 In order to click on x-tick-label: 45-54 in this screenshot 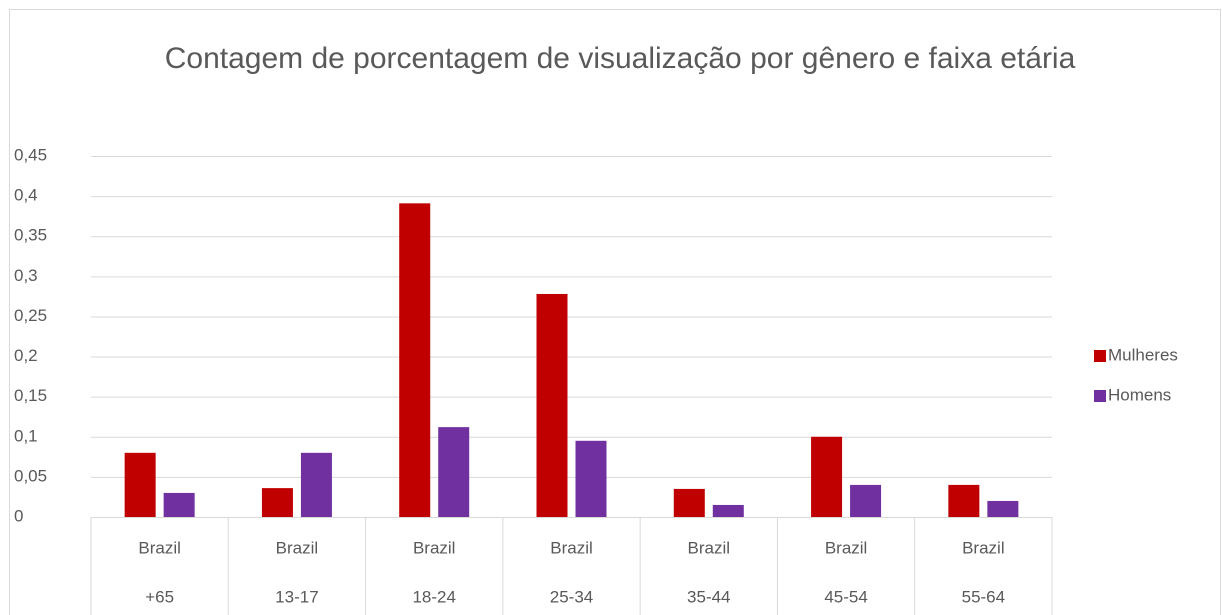, I will do `click(845, 596)`.